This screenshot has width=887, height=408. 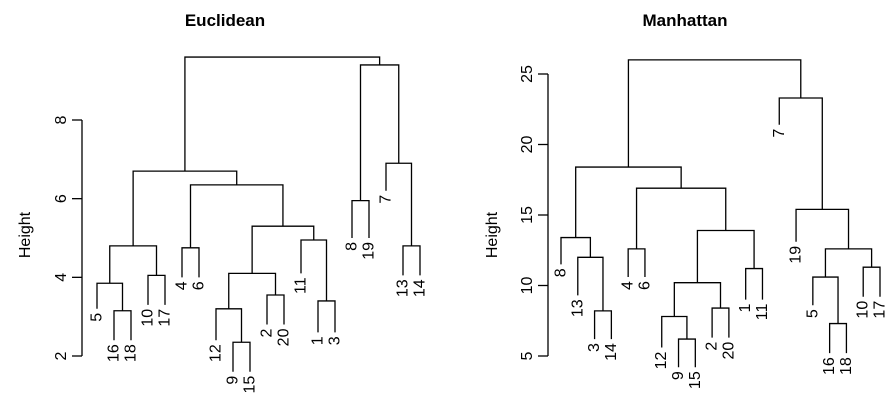 I want to click on euclidean-leaf-label: 3, so click(x=335, y=340).